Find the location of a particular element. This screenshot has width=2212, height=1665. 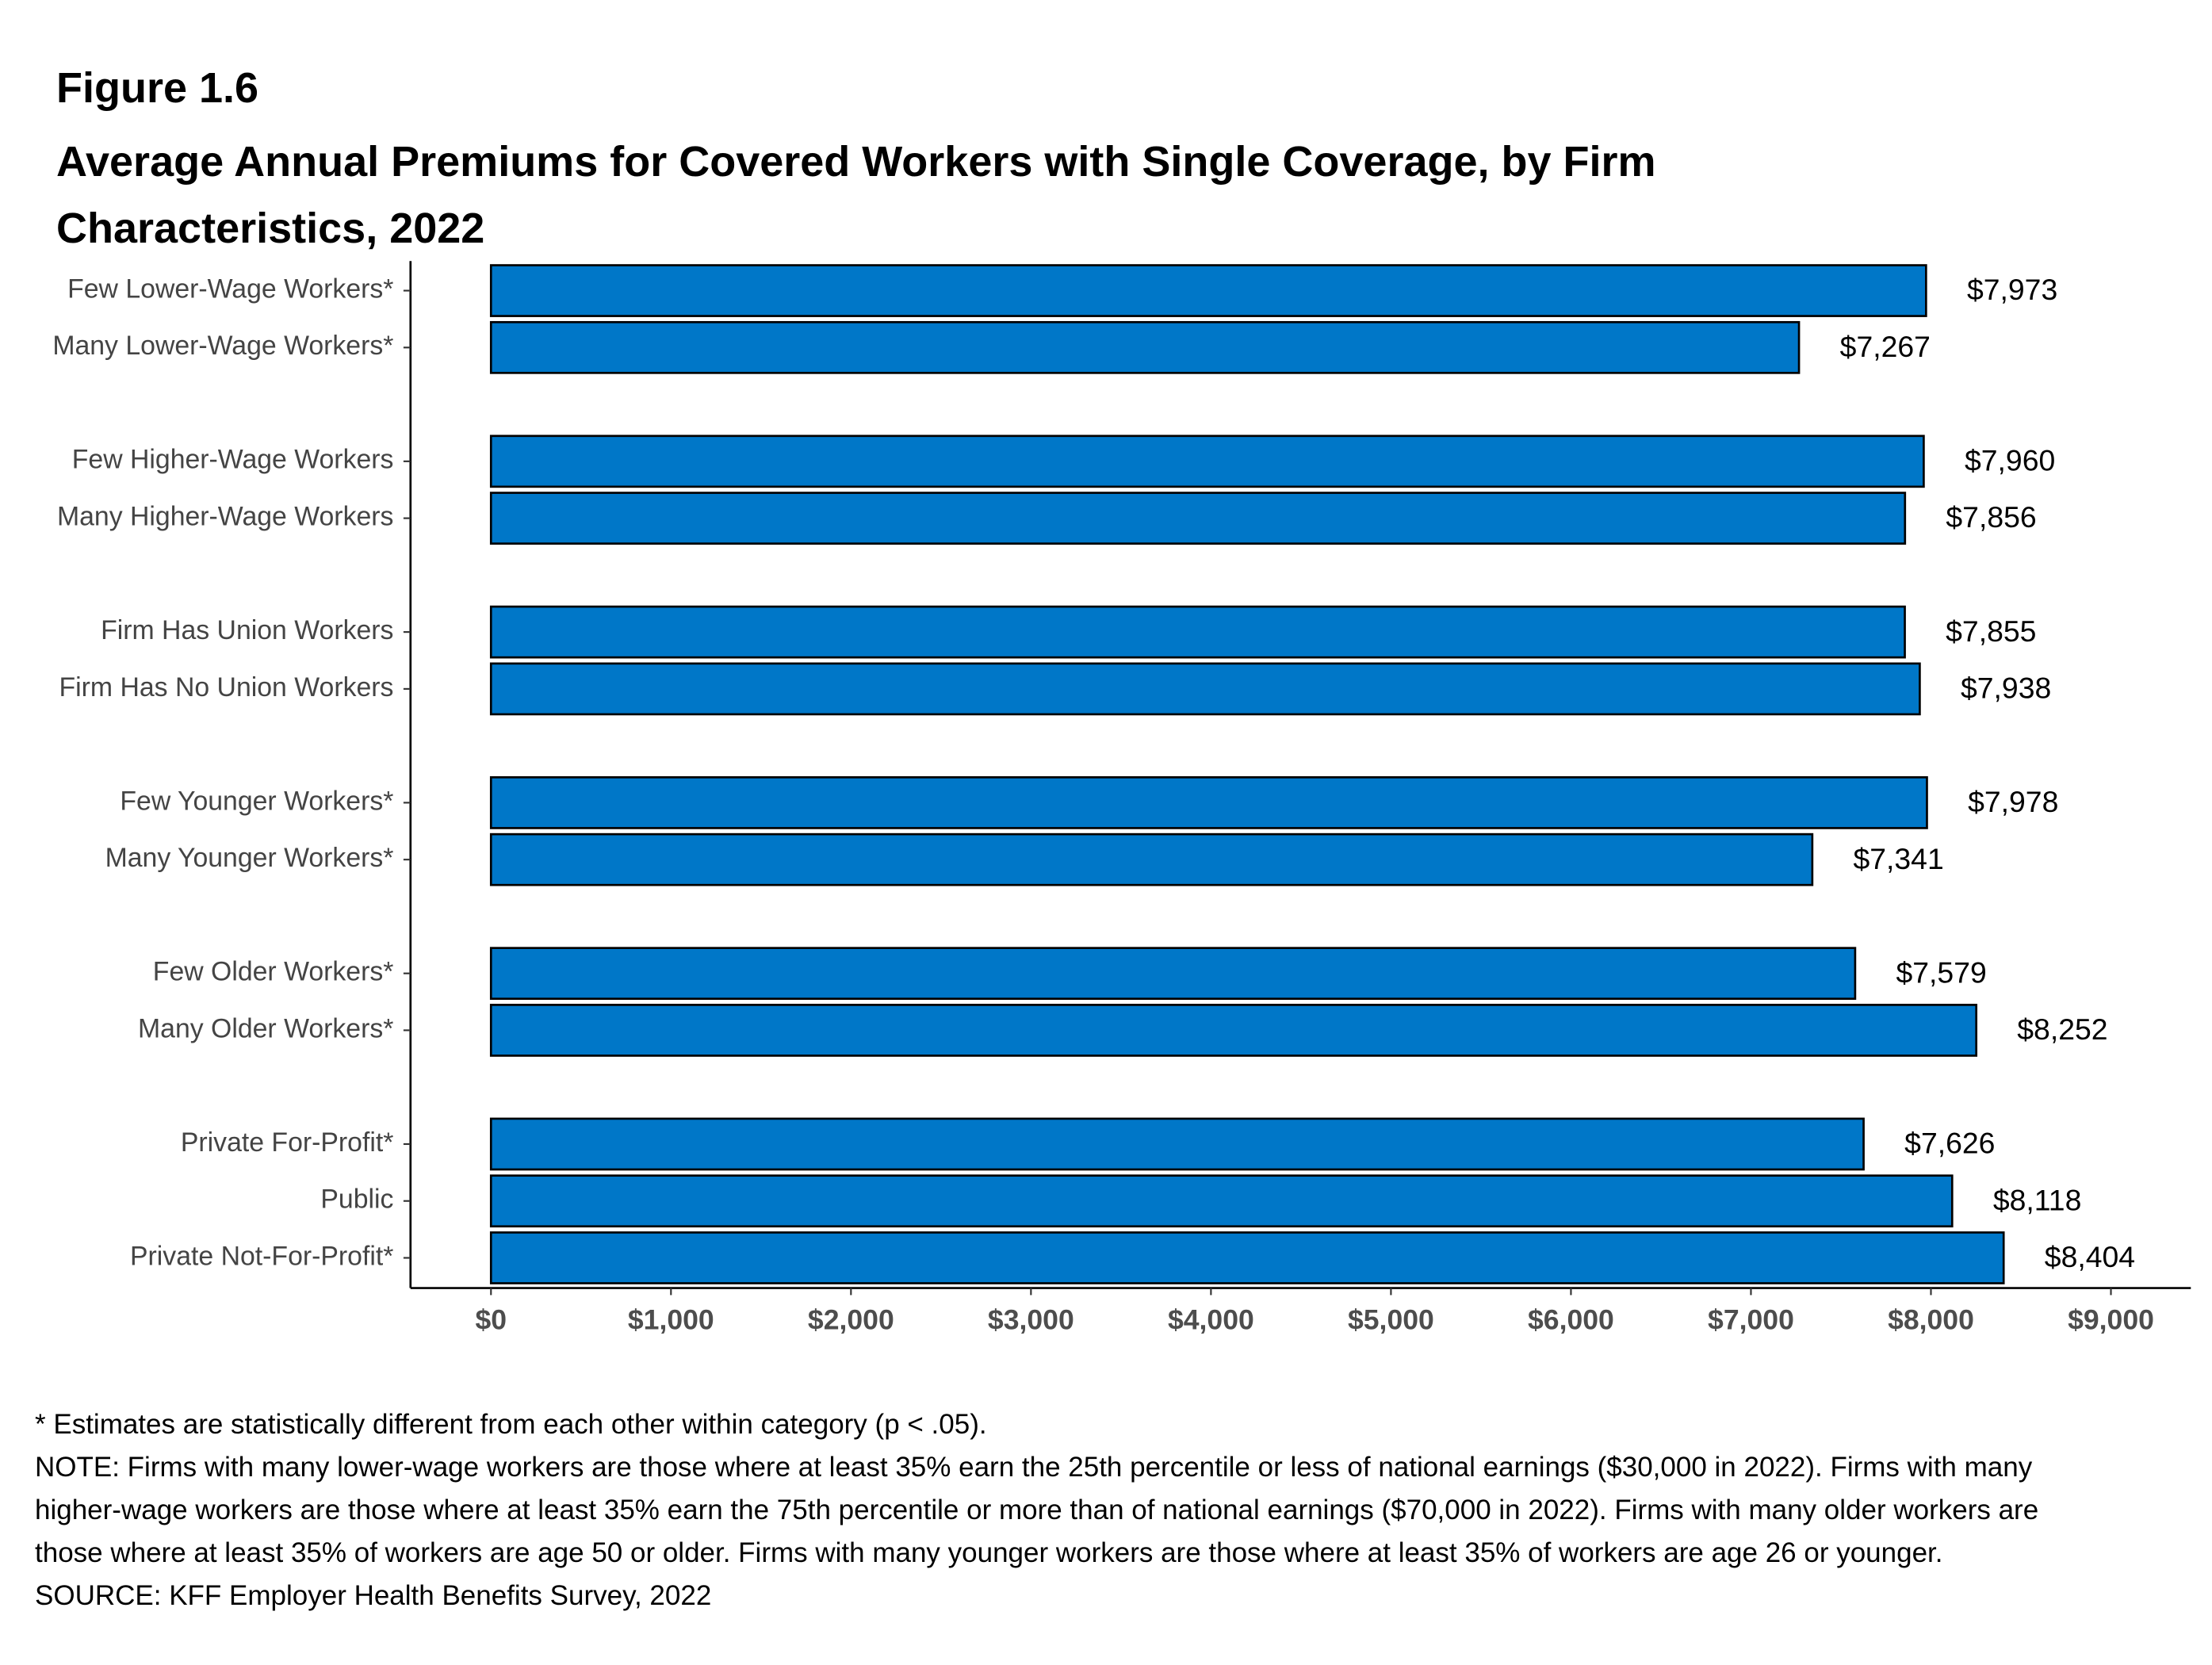

y-tick-label: Few Older Workers* is located at coordinates (273, 972).